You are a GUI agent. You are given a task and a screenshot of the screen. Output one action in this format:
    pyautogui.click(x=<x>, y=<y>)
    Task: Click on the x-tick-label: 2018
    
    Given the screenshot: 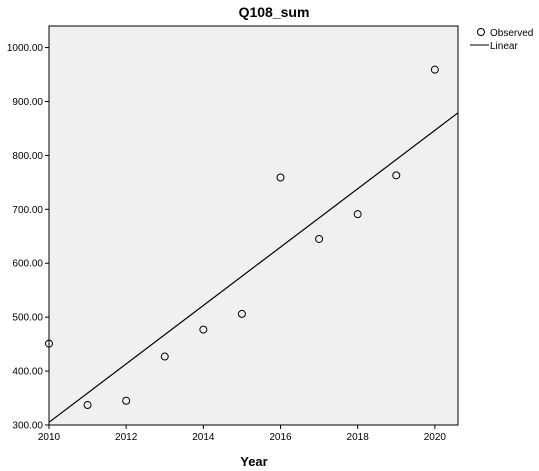 What is the action you would take?
    pyautogui.click(x=358, y=437)
    